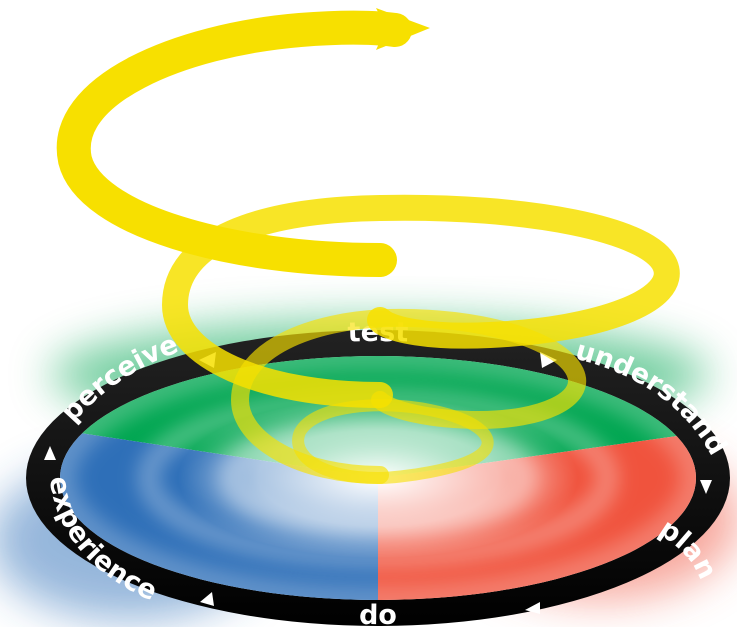 The height and width of the screenshot is (627, 737). Describe the element at coordinates (378, 613) in the screenshot. I see `stage-label-do: do` at that location.